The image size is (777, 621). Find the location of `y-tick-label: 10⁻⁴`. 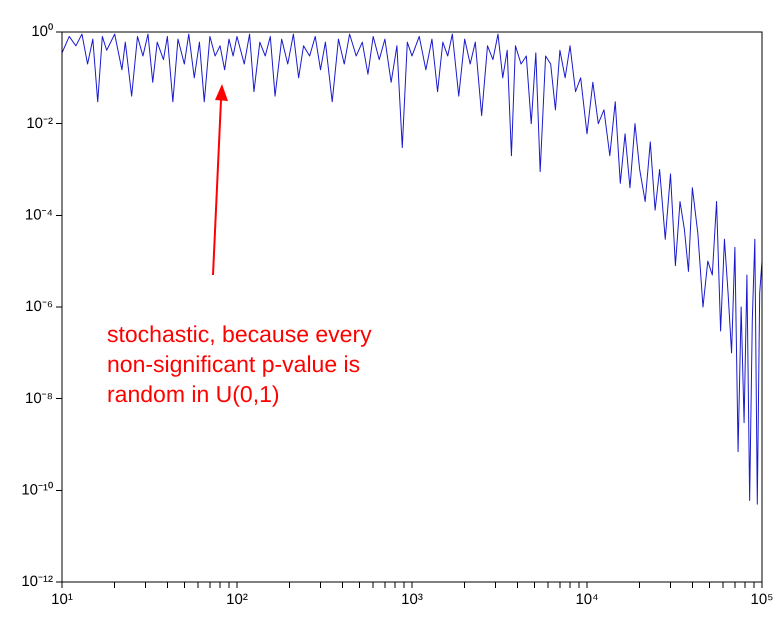

y-tick-label: 10⁻⁴ is located at coordinates (38, 215).